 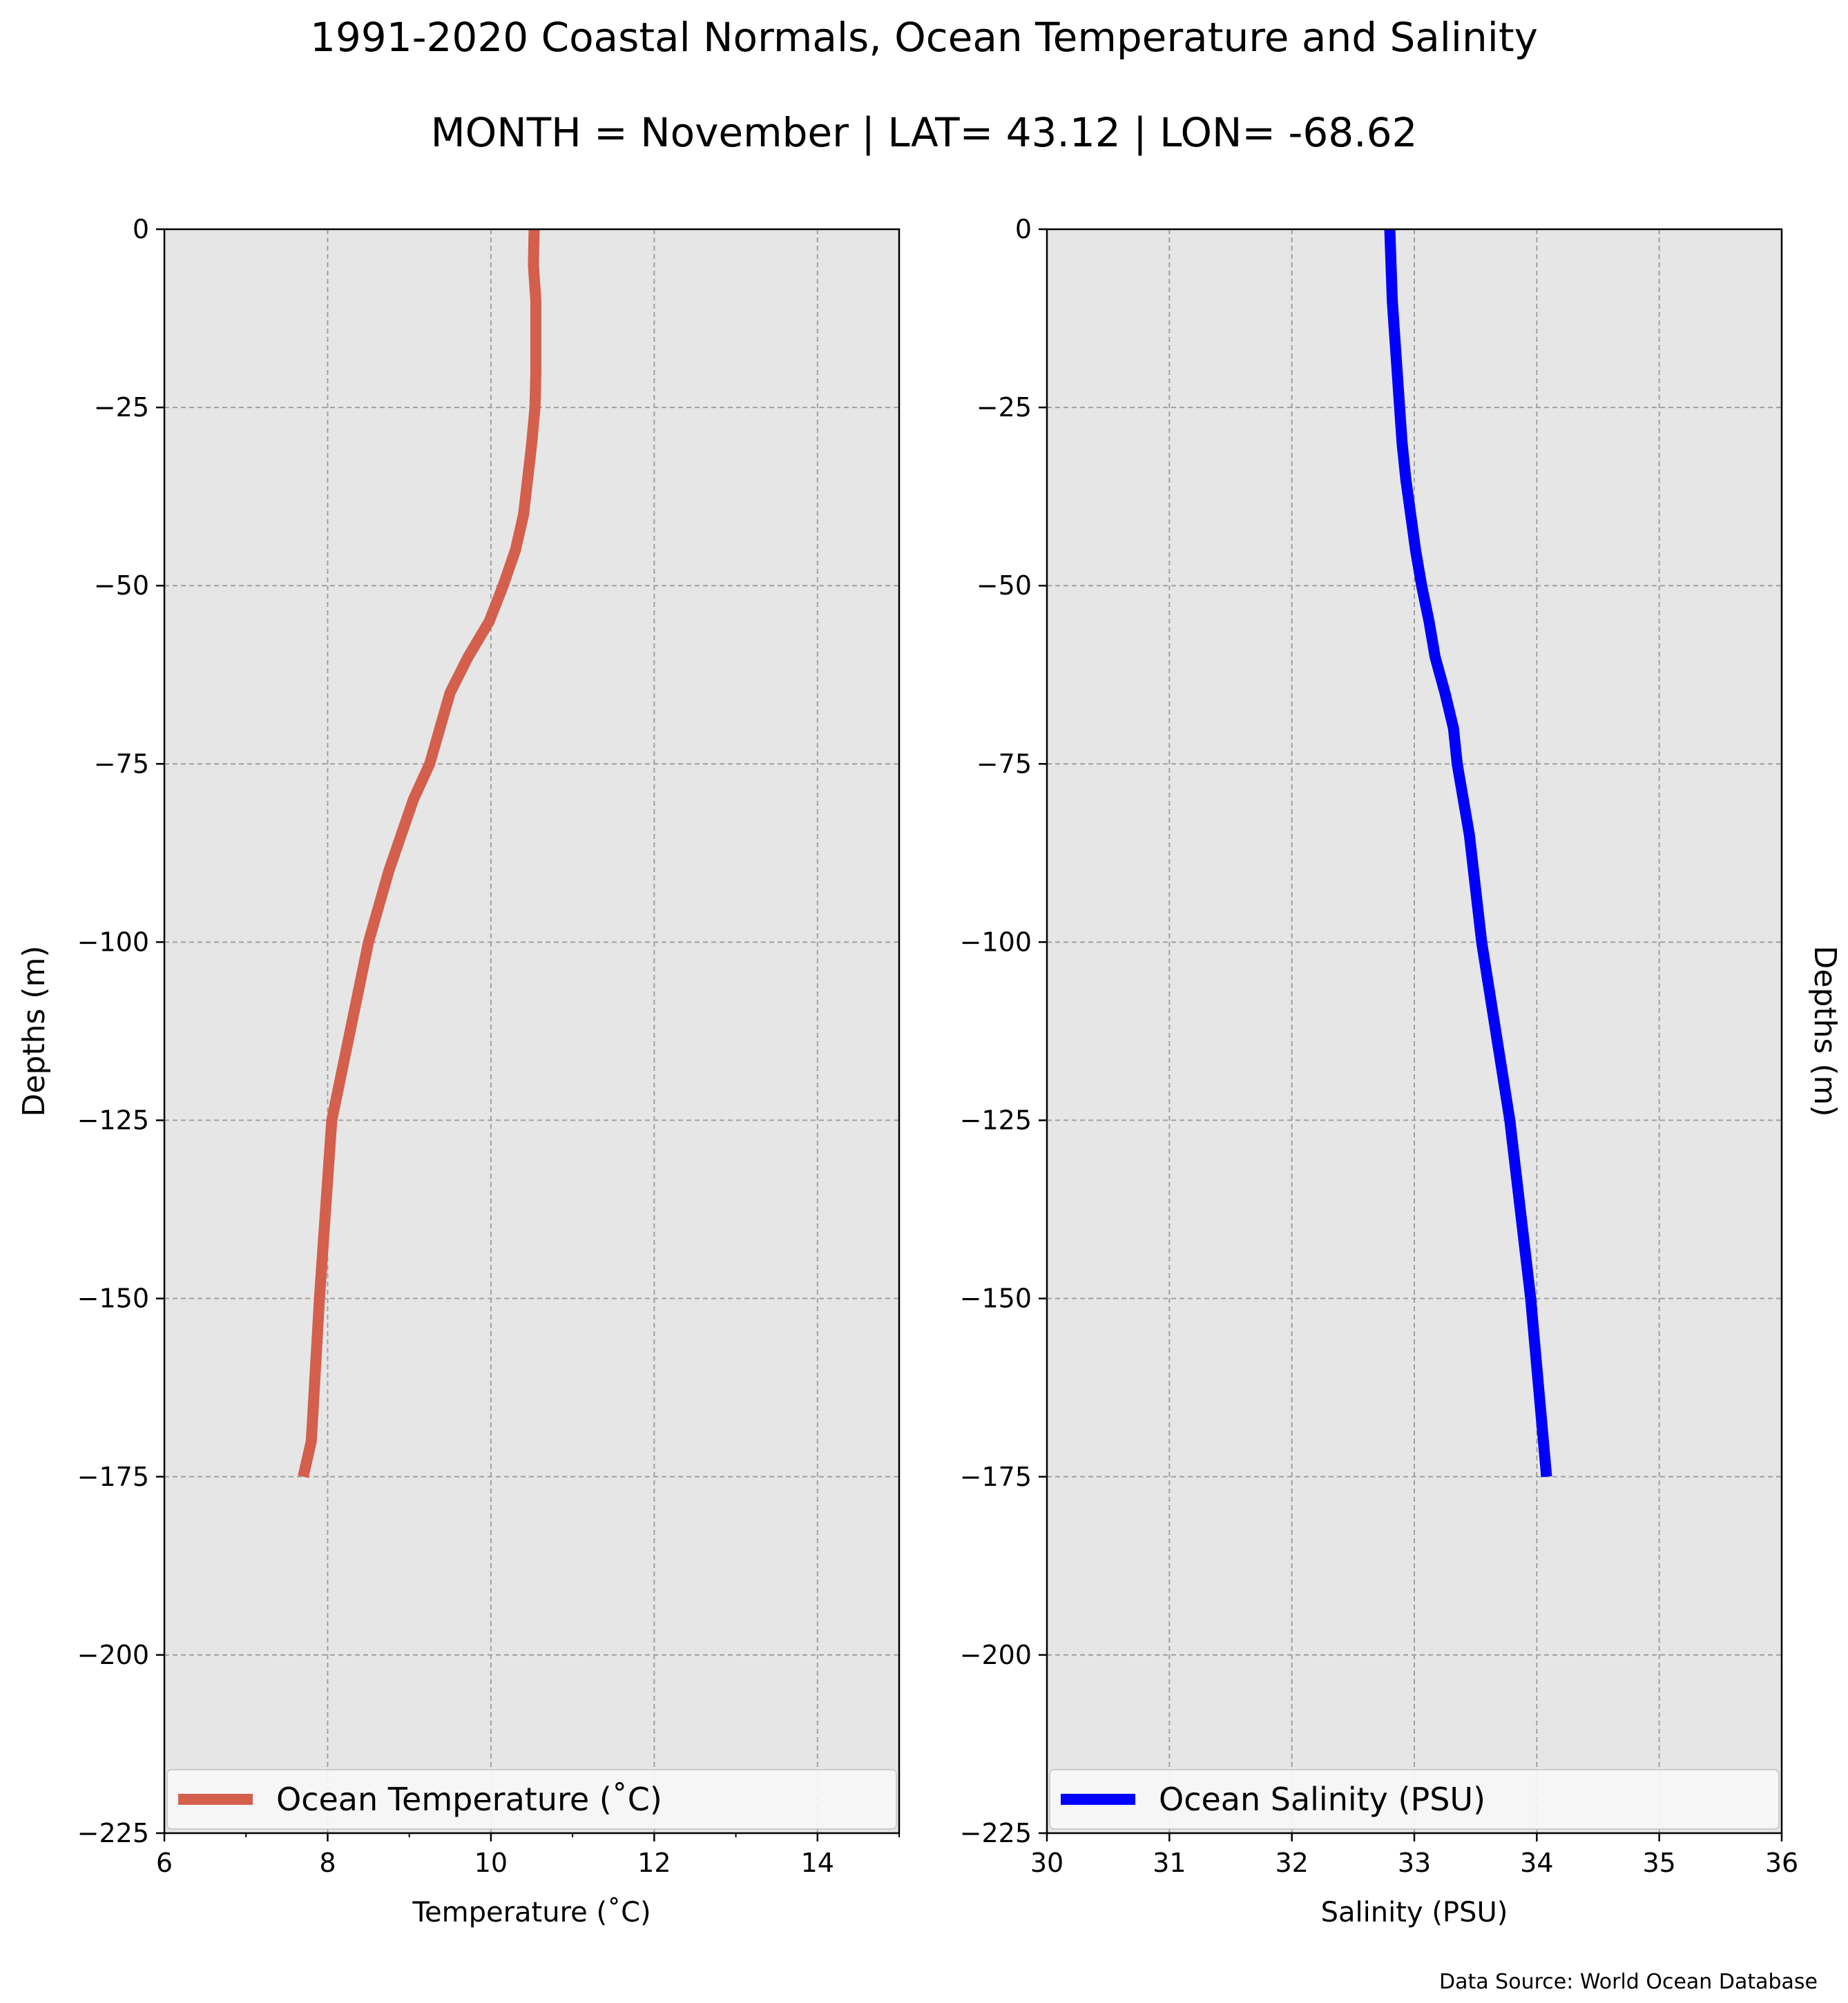 I want to click on salinity-y-axis-label: Depths (m), so click(x=1824, y=1031).